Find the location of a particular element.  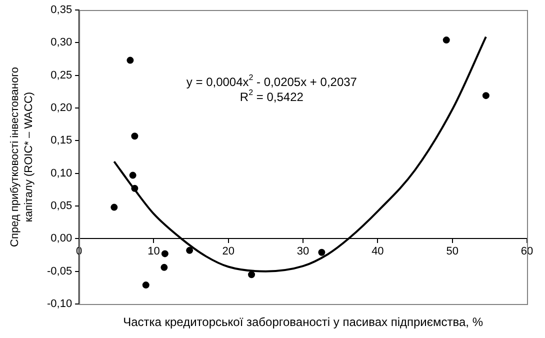

x-tick-label: 40 is located at coordinates (378, 251).